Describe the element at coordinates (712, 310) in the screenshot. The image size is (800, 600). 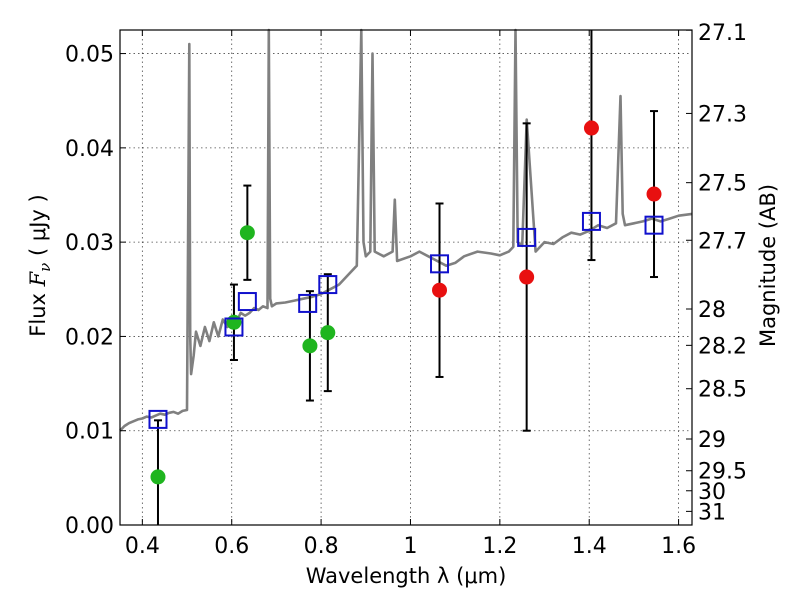
I see `y2-tick-label: 28` at that location.